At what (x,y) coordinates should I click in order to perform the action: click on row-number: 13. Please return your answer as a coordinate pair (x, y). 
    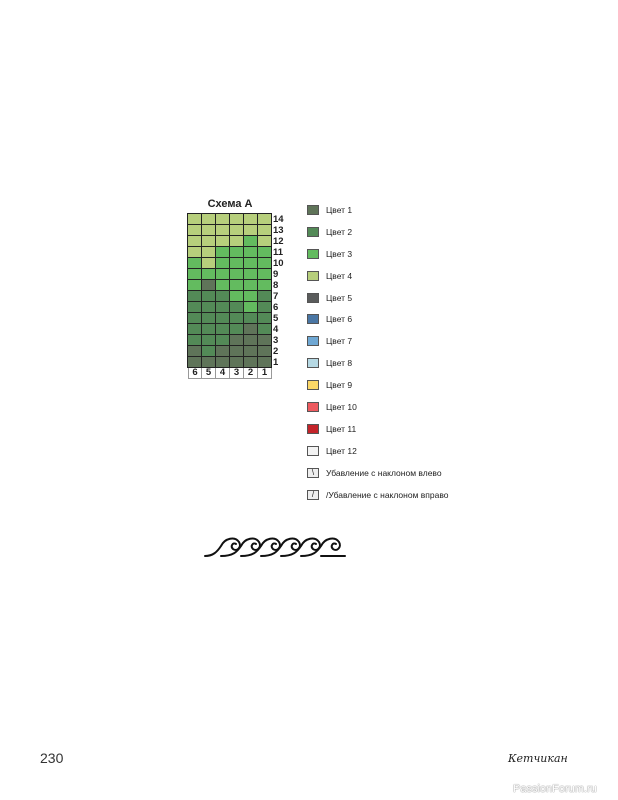
    Looking at the image, I should click on (278, 230).